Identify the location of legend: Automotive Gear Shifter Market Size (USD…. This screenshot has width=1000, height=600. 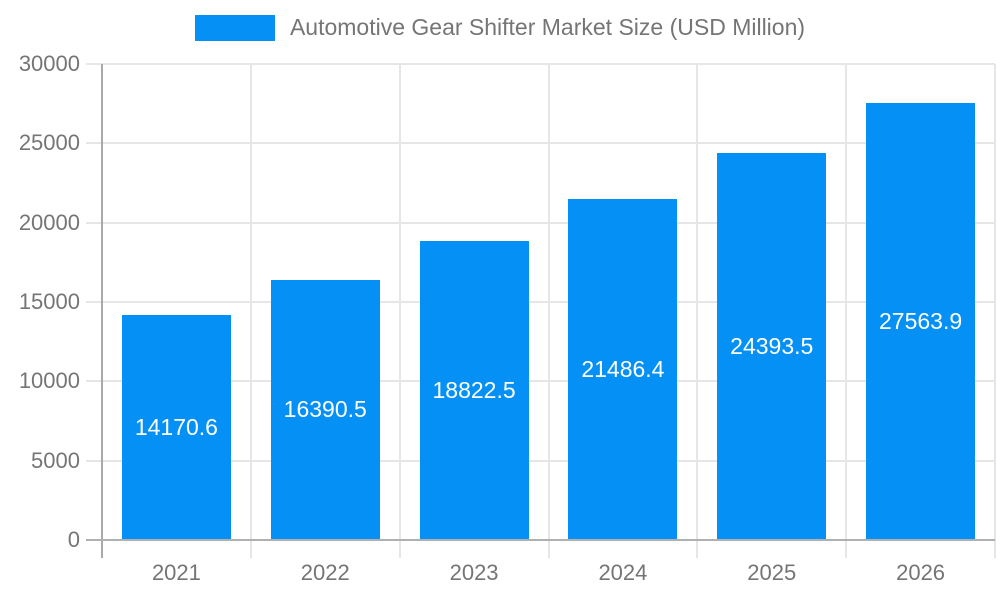
(500, 27).